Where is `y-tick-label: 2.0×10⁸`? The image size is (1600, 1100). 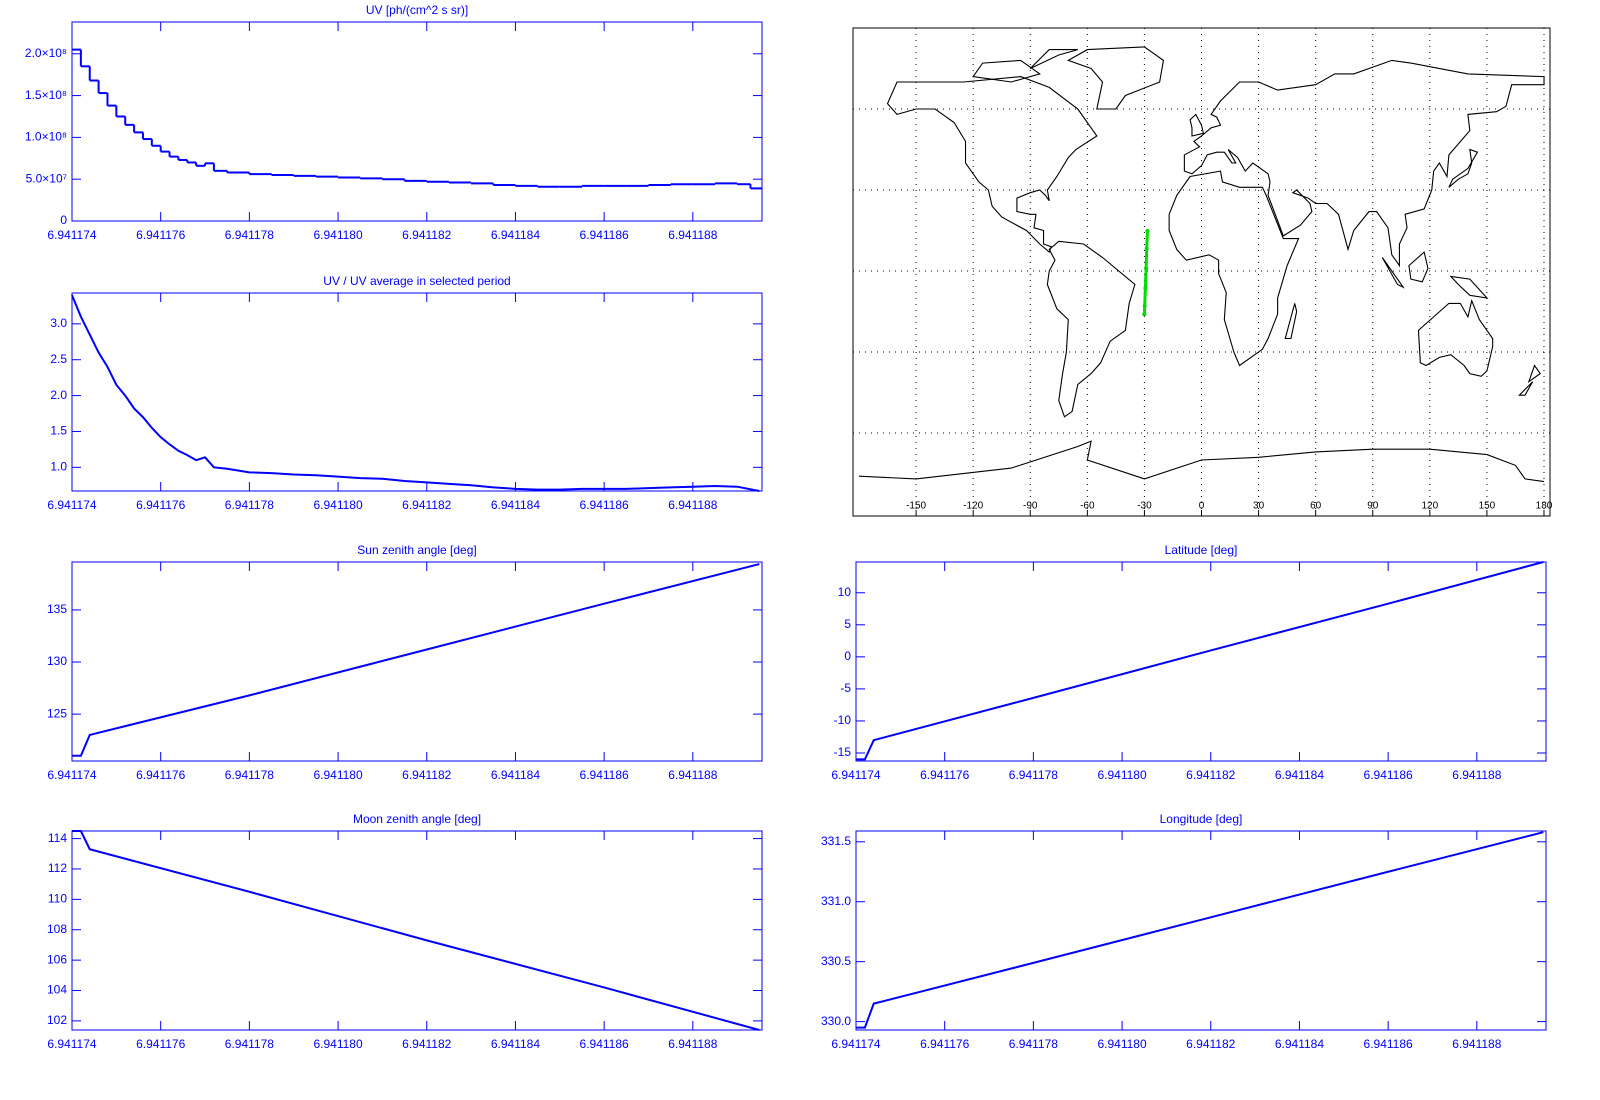
y-tick-label: 2.0×10⁸ is located at coordinates (46, 53).